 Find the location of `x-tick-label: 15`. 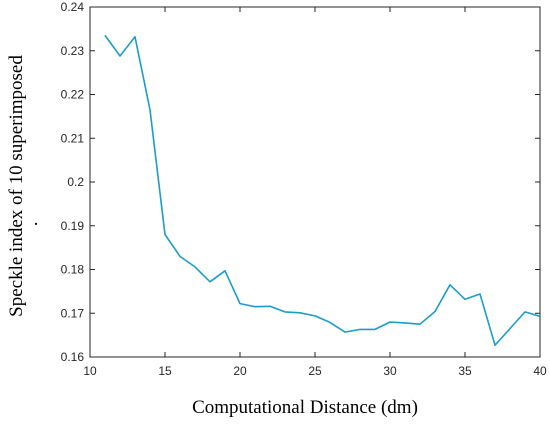

x-tick-label: 15 is located at coordinates (165, 371).